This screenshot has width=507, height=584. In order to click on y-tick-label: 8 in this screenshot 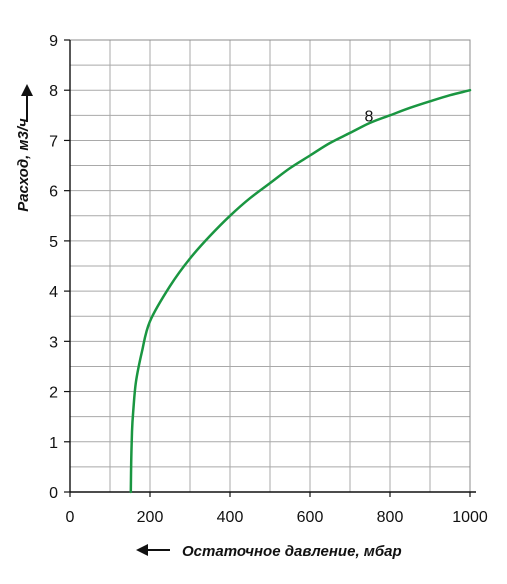, I will do `click(53, 91)`.